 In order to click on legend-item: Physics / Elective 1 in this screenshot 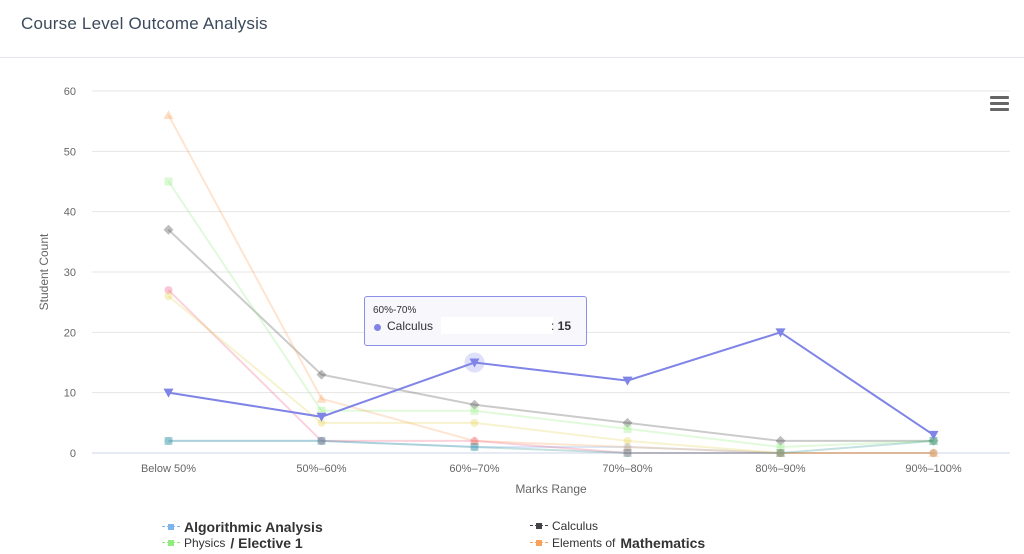, I will do `click(232, 543)`.